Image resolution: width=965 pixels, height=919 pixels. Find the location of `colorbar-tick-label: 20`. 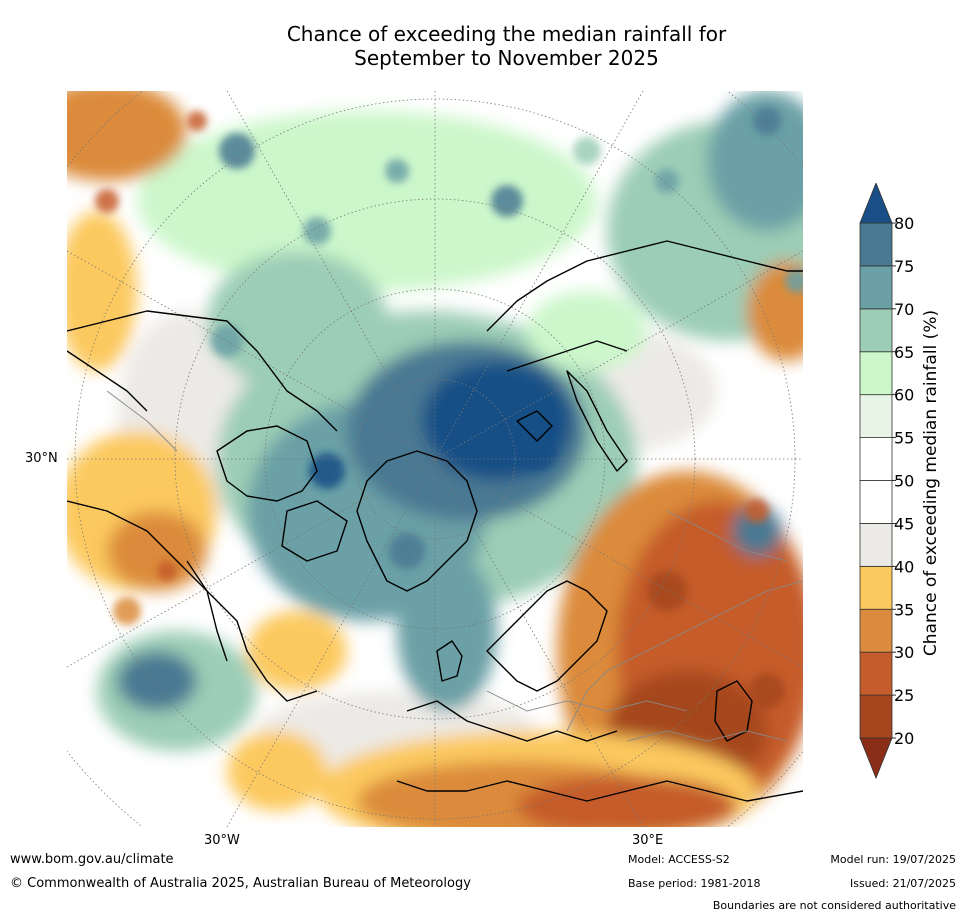

colorbar-tick-label: 20 is located at coordinates (904, 738).